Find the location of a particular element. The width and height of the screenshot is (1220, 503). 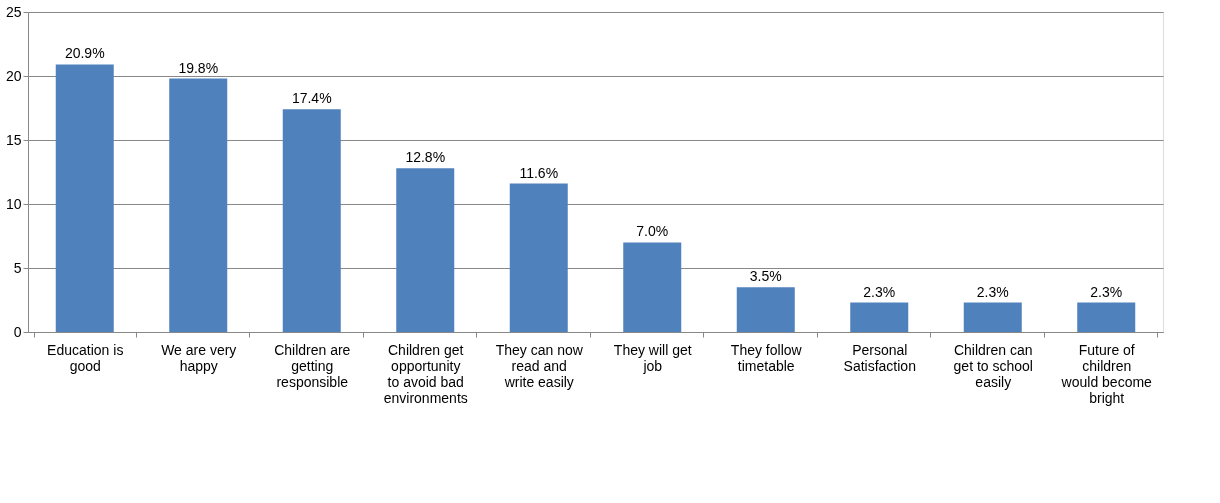

data-label: 19.8% is located at coordinates (198, 67).